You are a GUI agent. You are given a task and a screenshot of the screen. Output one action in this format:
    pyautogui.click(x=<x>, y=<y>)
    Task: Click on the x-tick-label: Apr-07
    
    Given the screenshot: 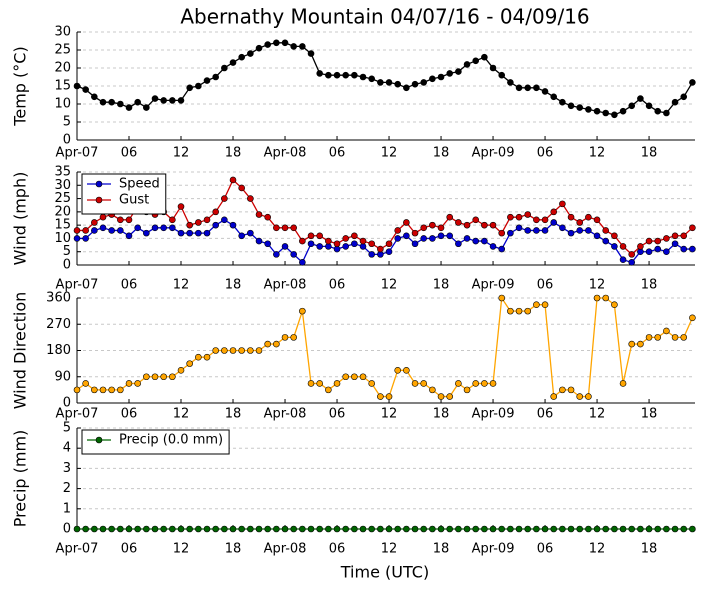 What is the action you would take?
    pyautogui.click(x=77, y=414)
    